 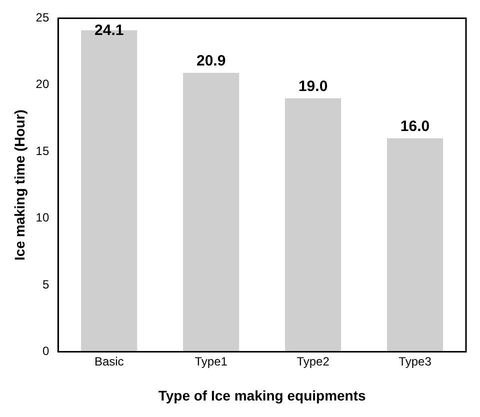 What do you see at coordinates (46, 351) in the screenshot?
I see `y-tick-label: 0` at bounding box center [46, 351].